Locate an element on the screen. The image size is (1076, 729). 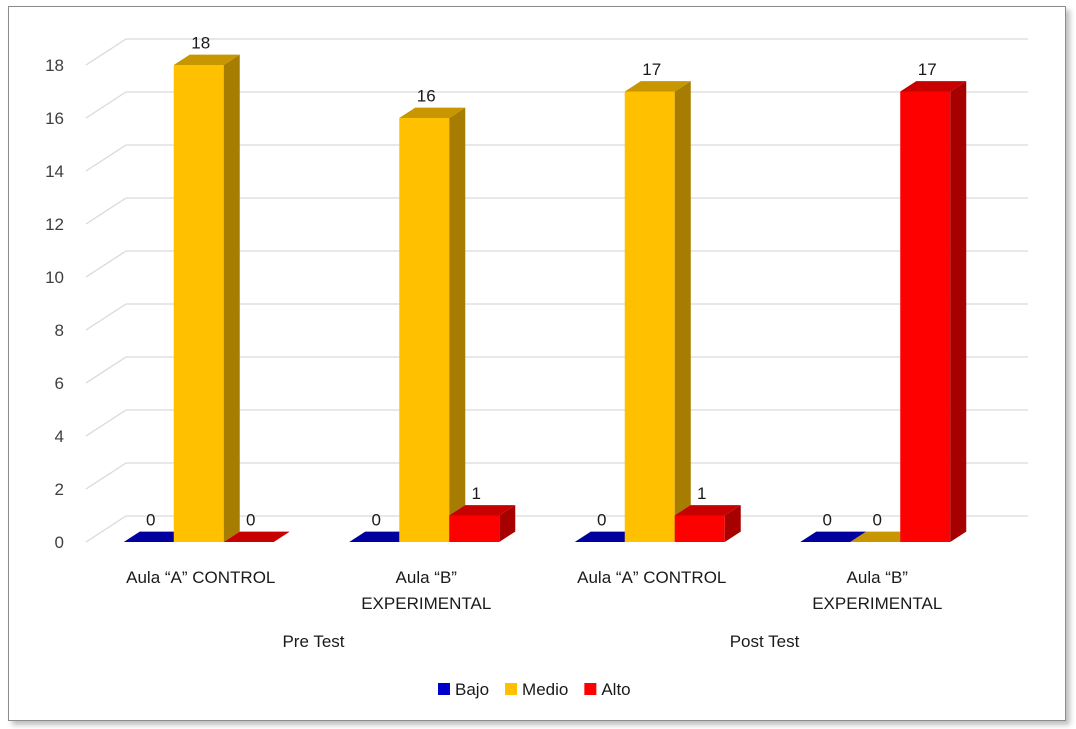
legend-label: Alto is located at coordinates (615, 689).